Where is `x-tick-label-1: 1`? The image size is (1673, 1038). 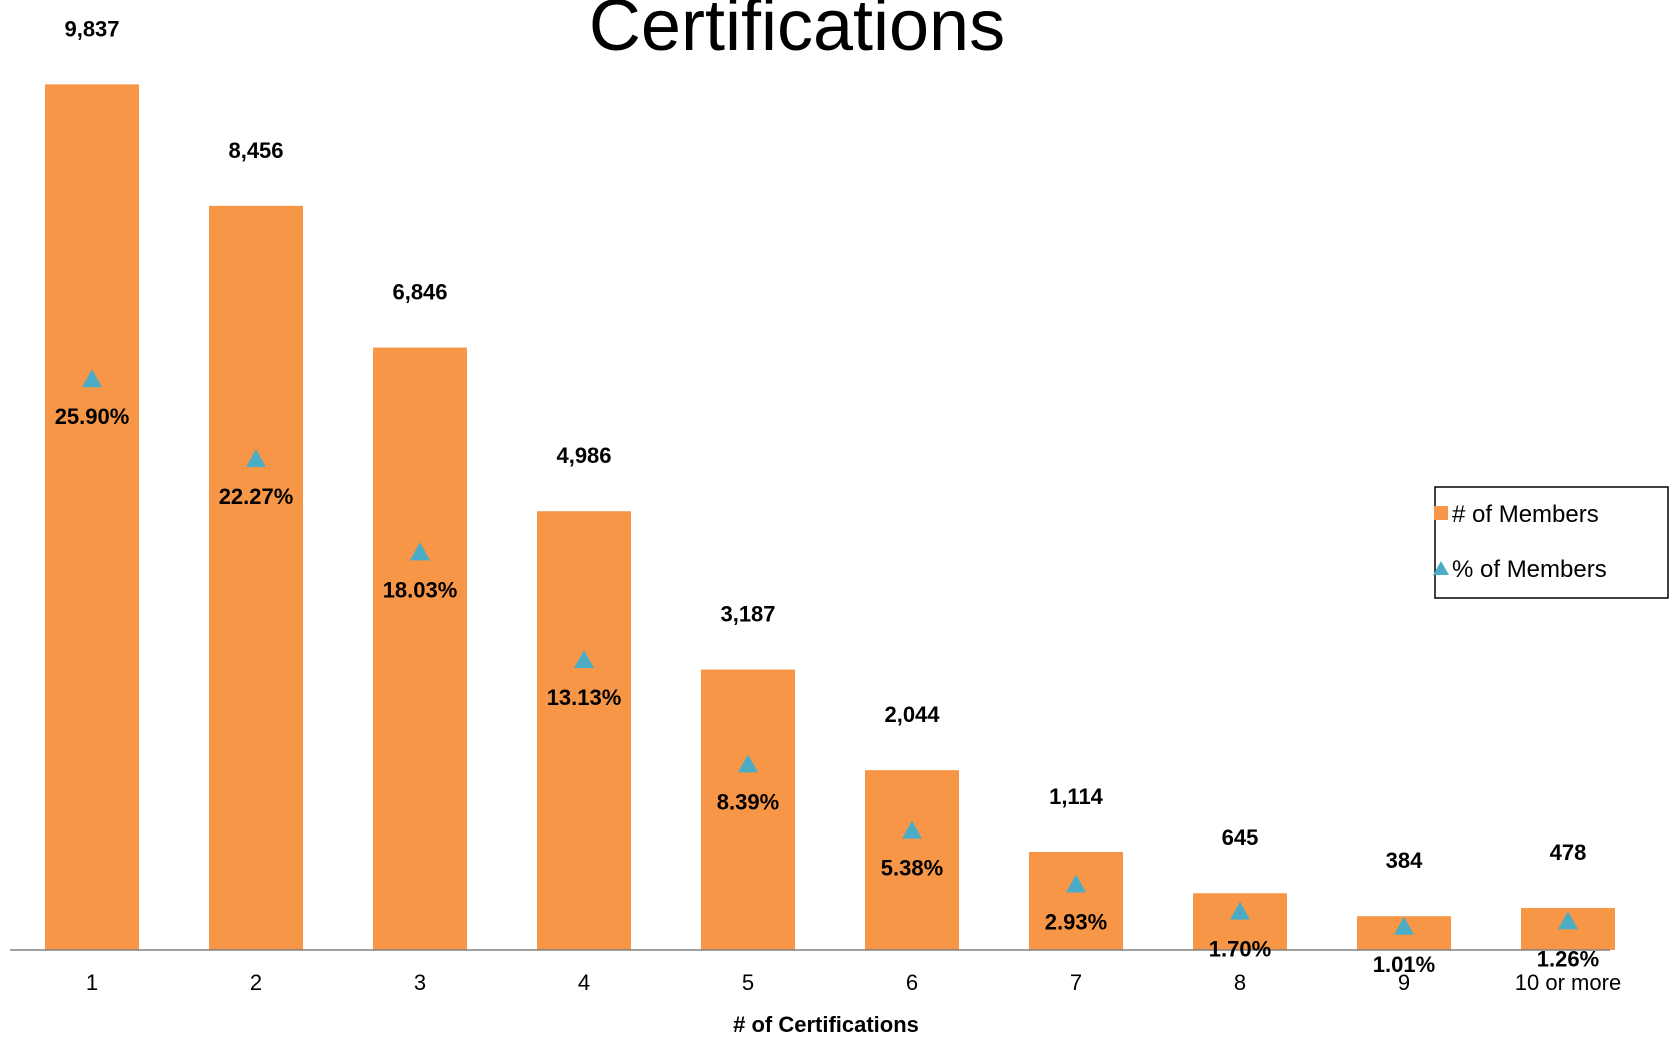
x-tick-label-1: 1 is located at coordinates (92, 982).